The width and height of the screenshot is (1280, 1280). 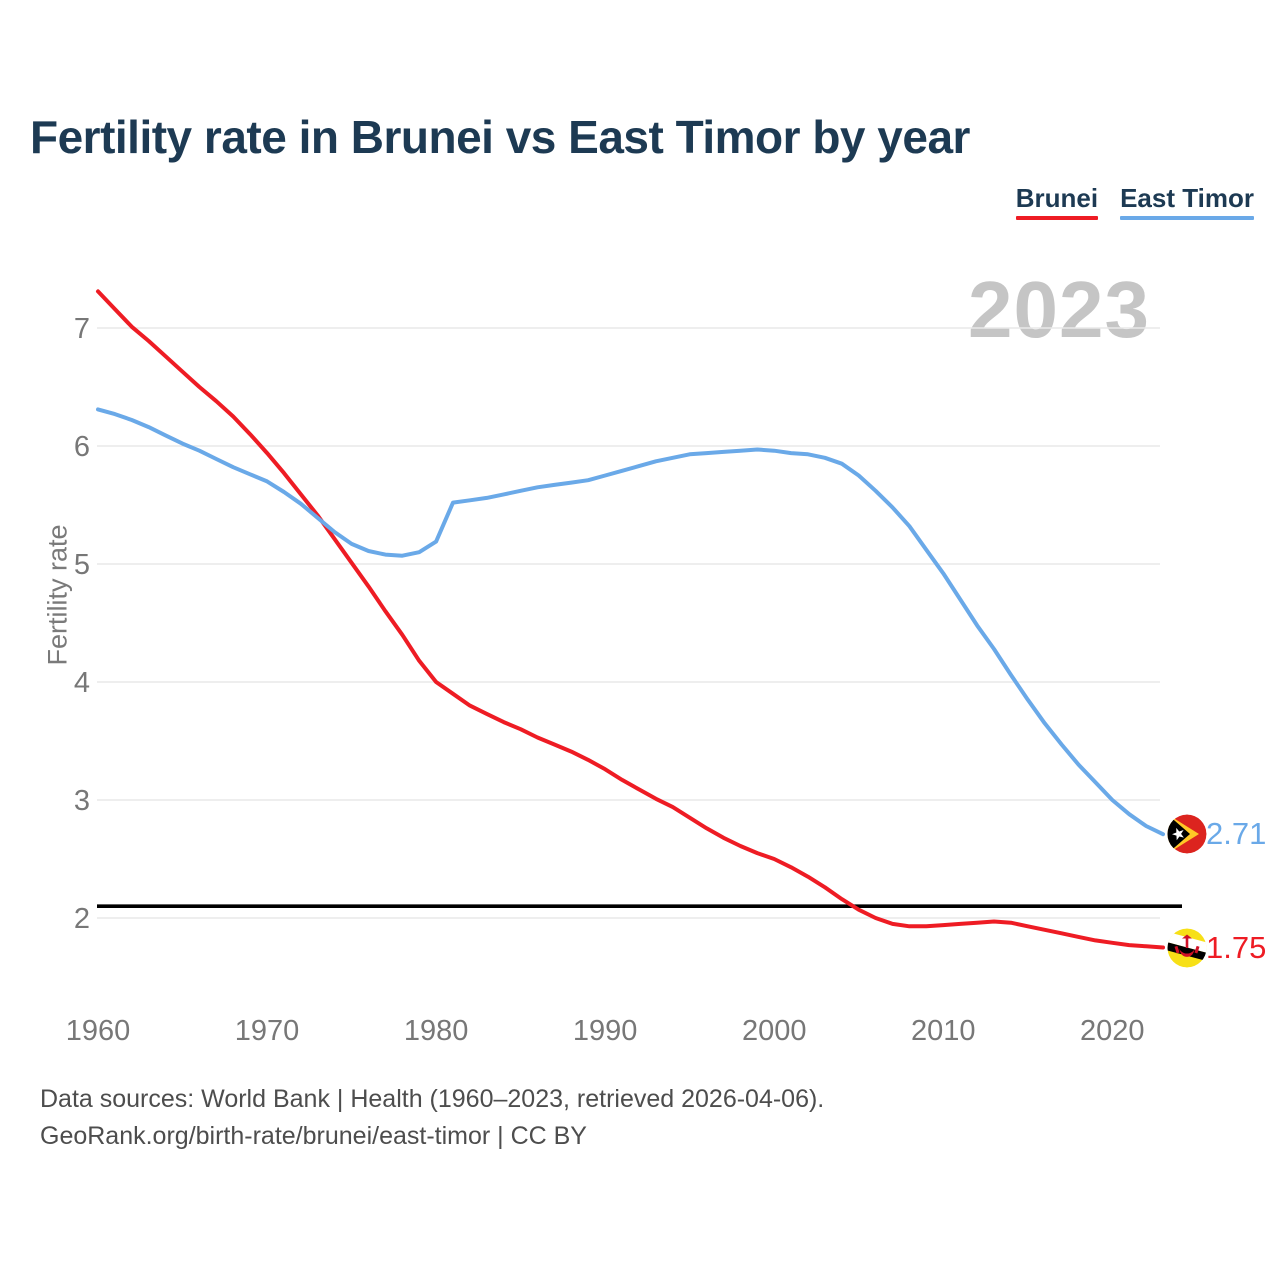 What do you see at coordinates (1112, 1031) in the screenshot?
I see `x-tick-label-2020: 2020` at bounding box center [1112, 1031].